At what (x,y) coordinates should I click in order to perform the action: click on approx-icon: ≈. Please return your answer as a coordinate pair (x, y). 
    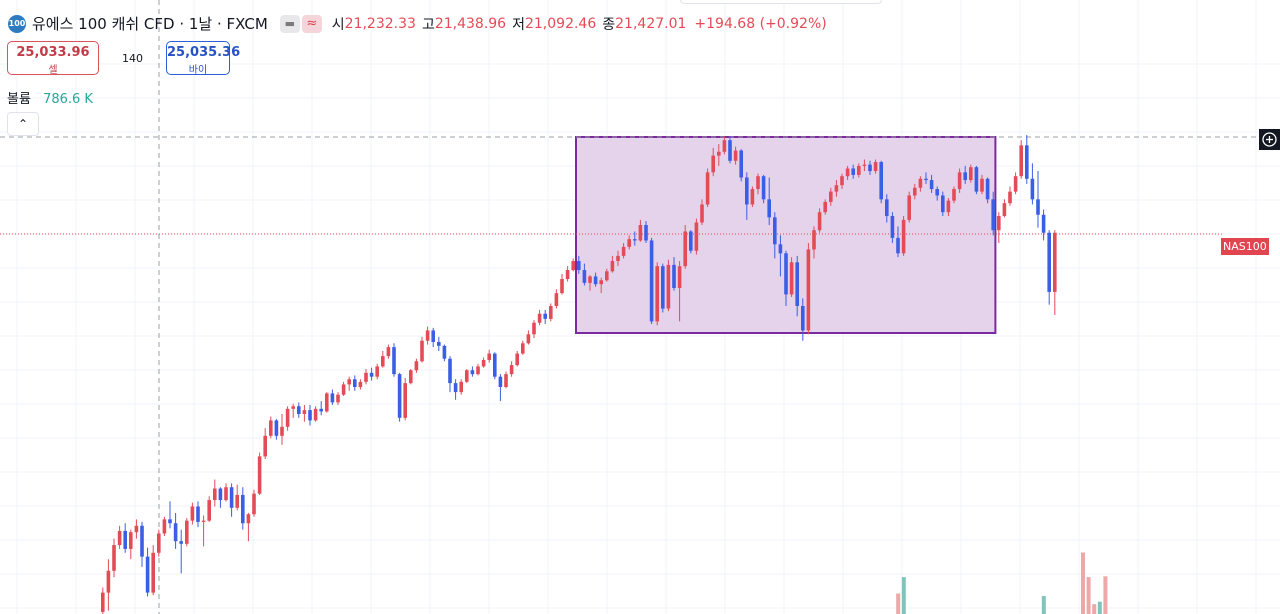
    Looking at the image, I should click on (311, 23).